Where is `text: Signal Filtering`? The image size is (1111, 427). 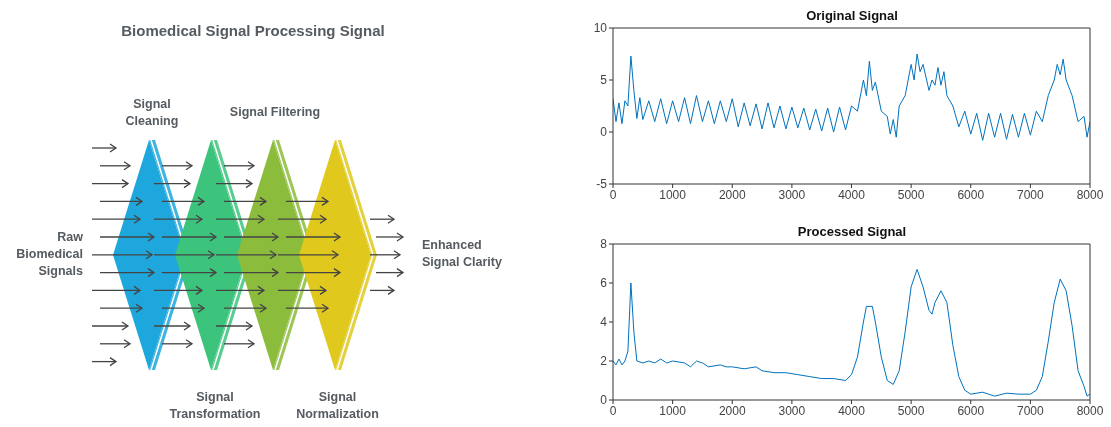
text: Signal Filtering is located at coordinates (275, 112).